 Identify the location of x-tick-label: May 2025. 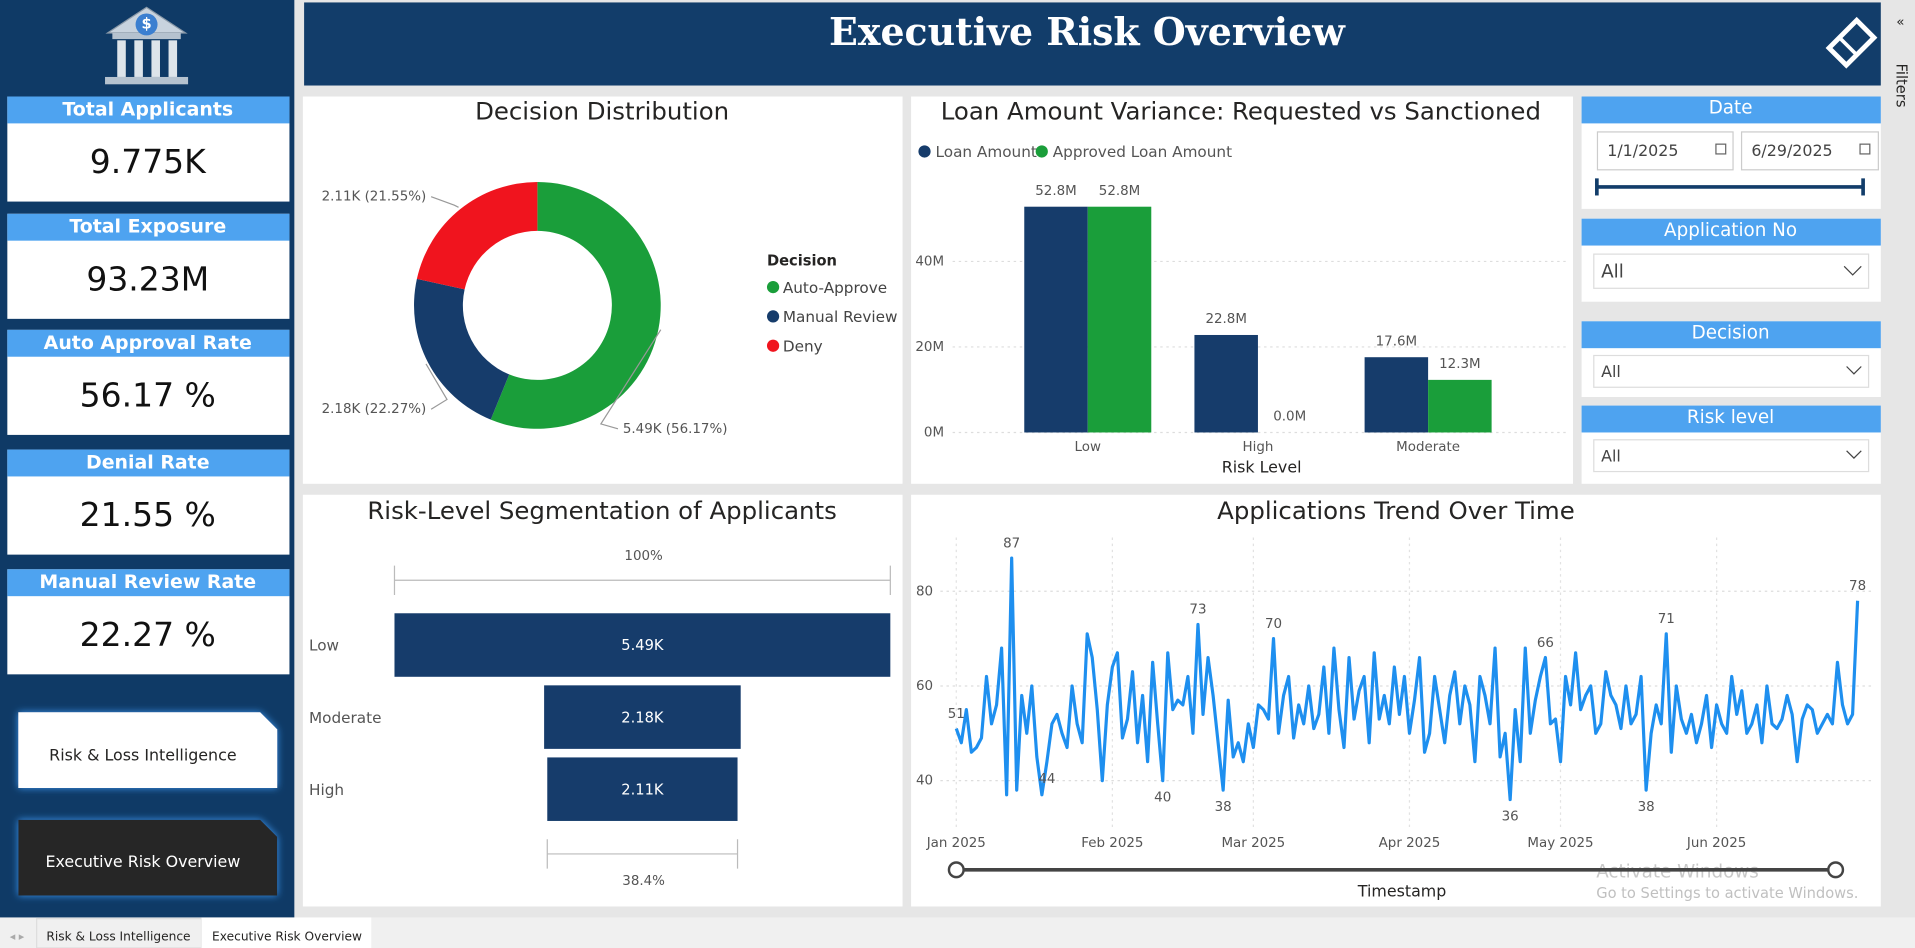
(1560, 843).